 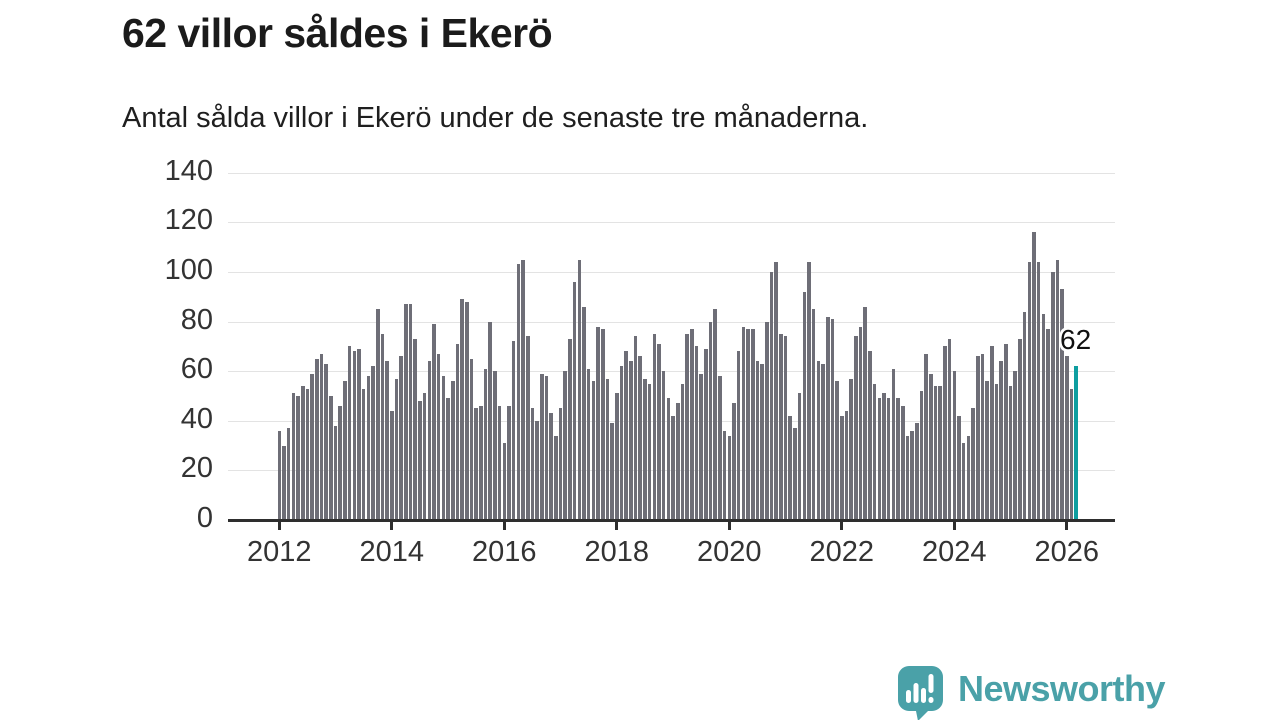 I want to click on y-axis-tick-label: 140, so click(x=188, y=170).